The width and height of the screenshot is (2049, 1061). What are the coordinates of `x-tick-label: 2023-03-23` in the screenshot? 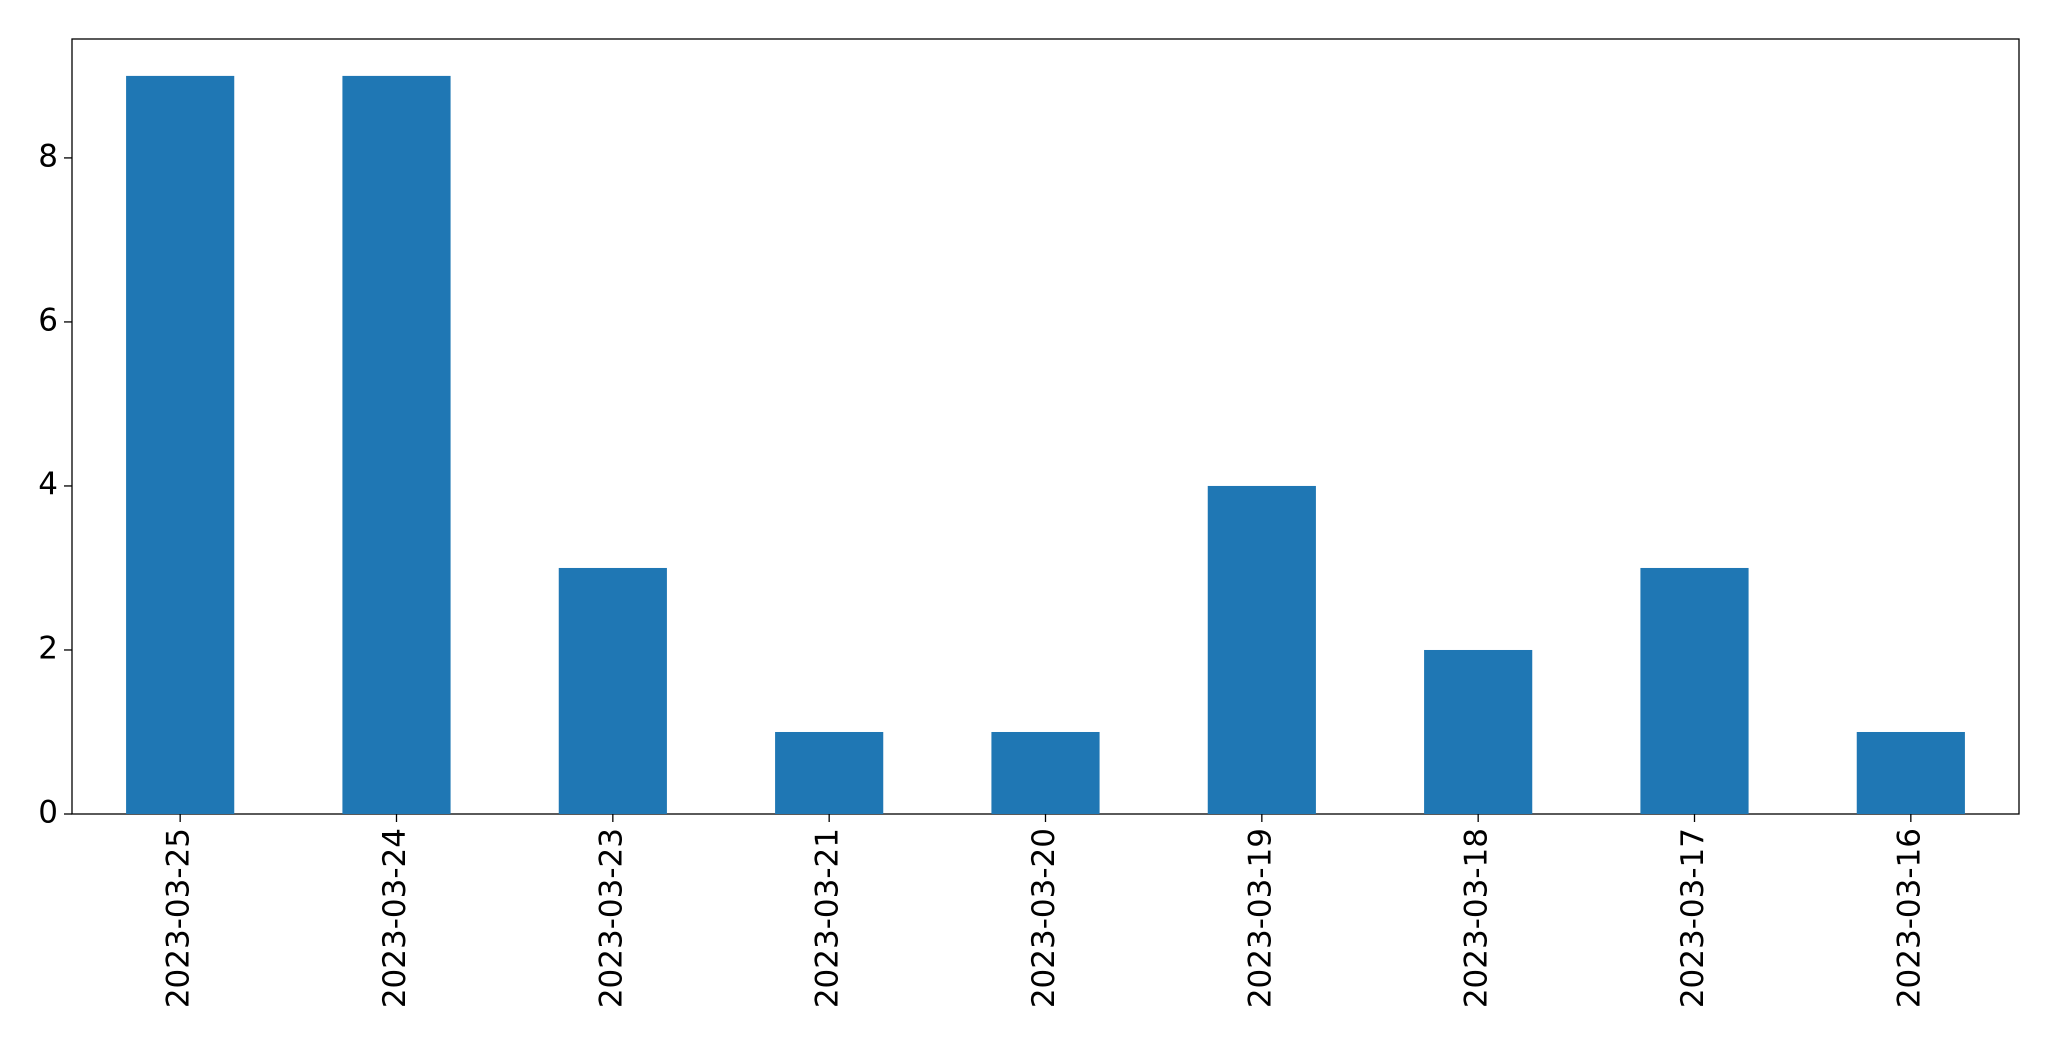 It's located at (611, 918).